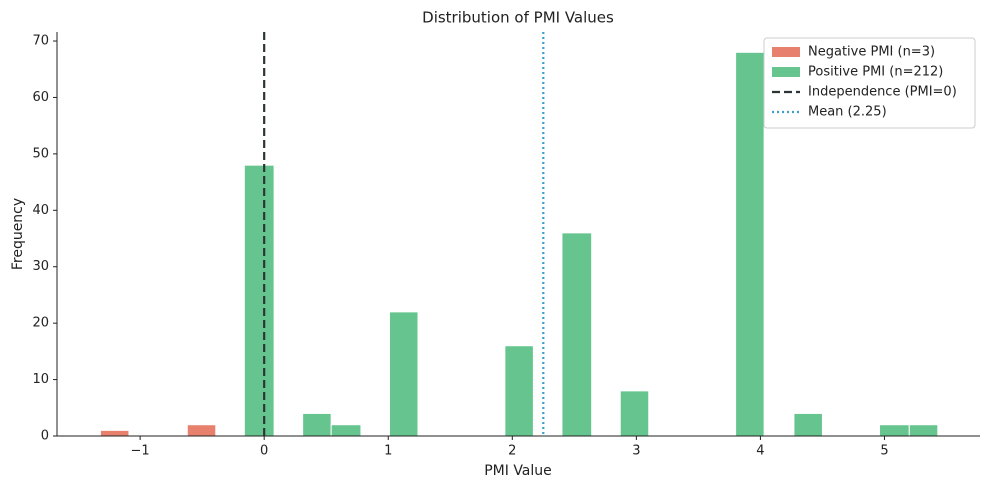 This screenshot has width=989, height=490. I want to click on y-tick-label: 40, so click(40, 210).